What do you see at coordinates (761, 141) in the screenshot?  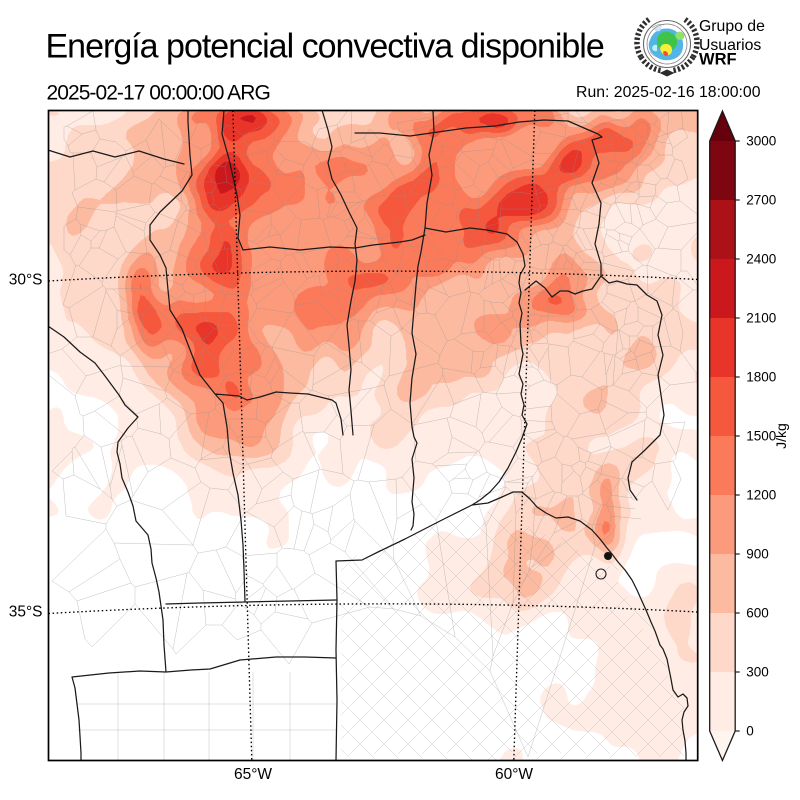 I see `svg-text: 3000` at bounding box center [761, 141].